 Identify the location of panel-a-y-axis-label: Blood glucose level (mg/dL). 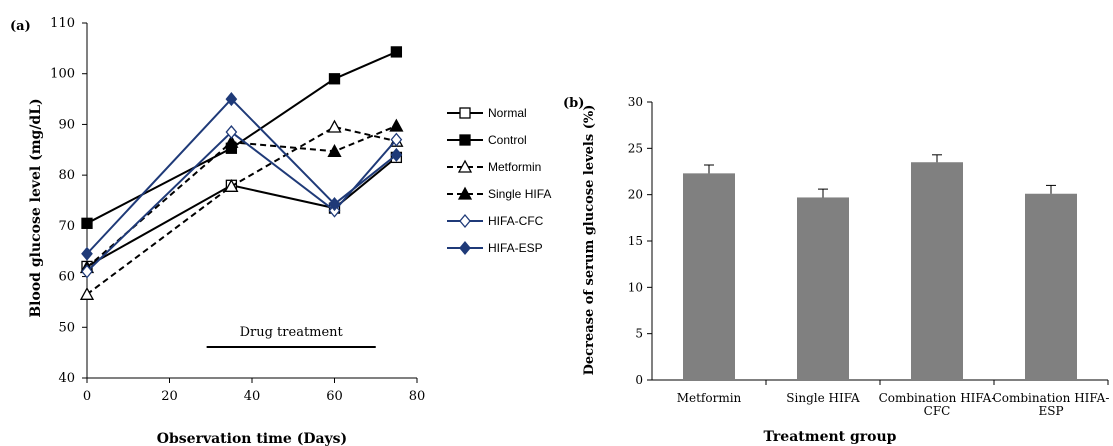
(36, 207).